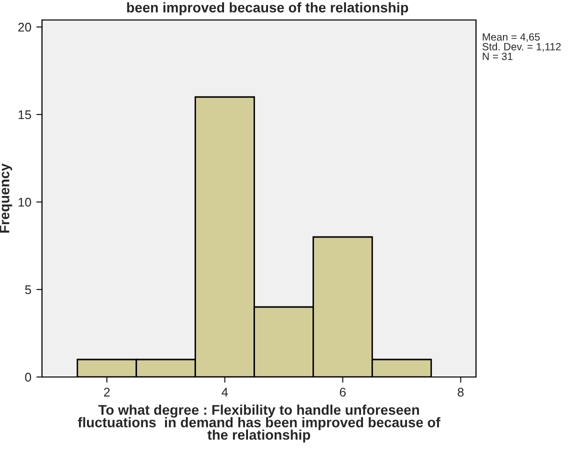 This screenshot has width=569, height=452. What do you see at coordinates (6, 198) in the screenshot?
I see `y-axis-title: Frequency` at bounding box center [6, 198].